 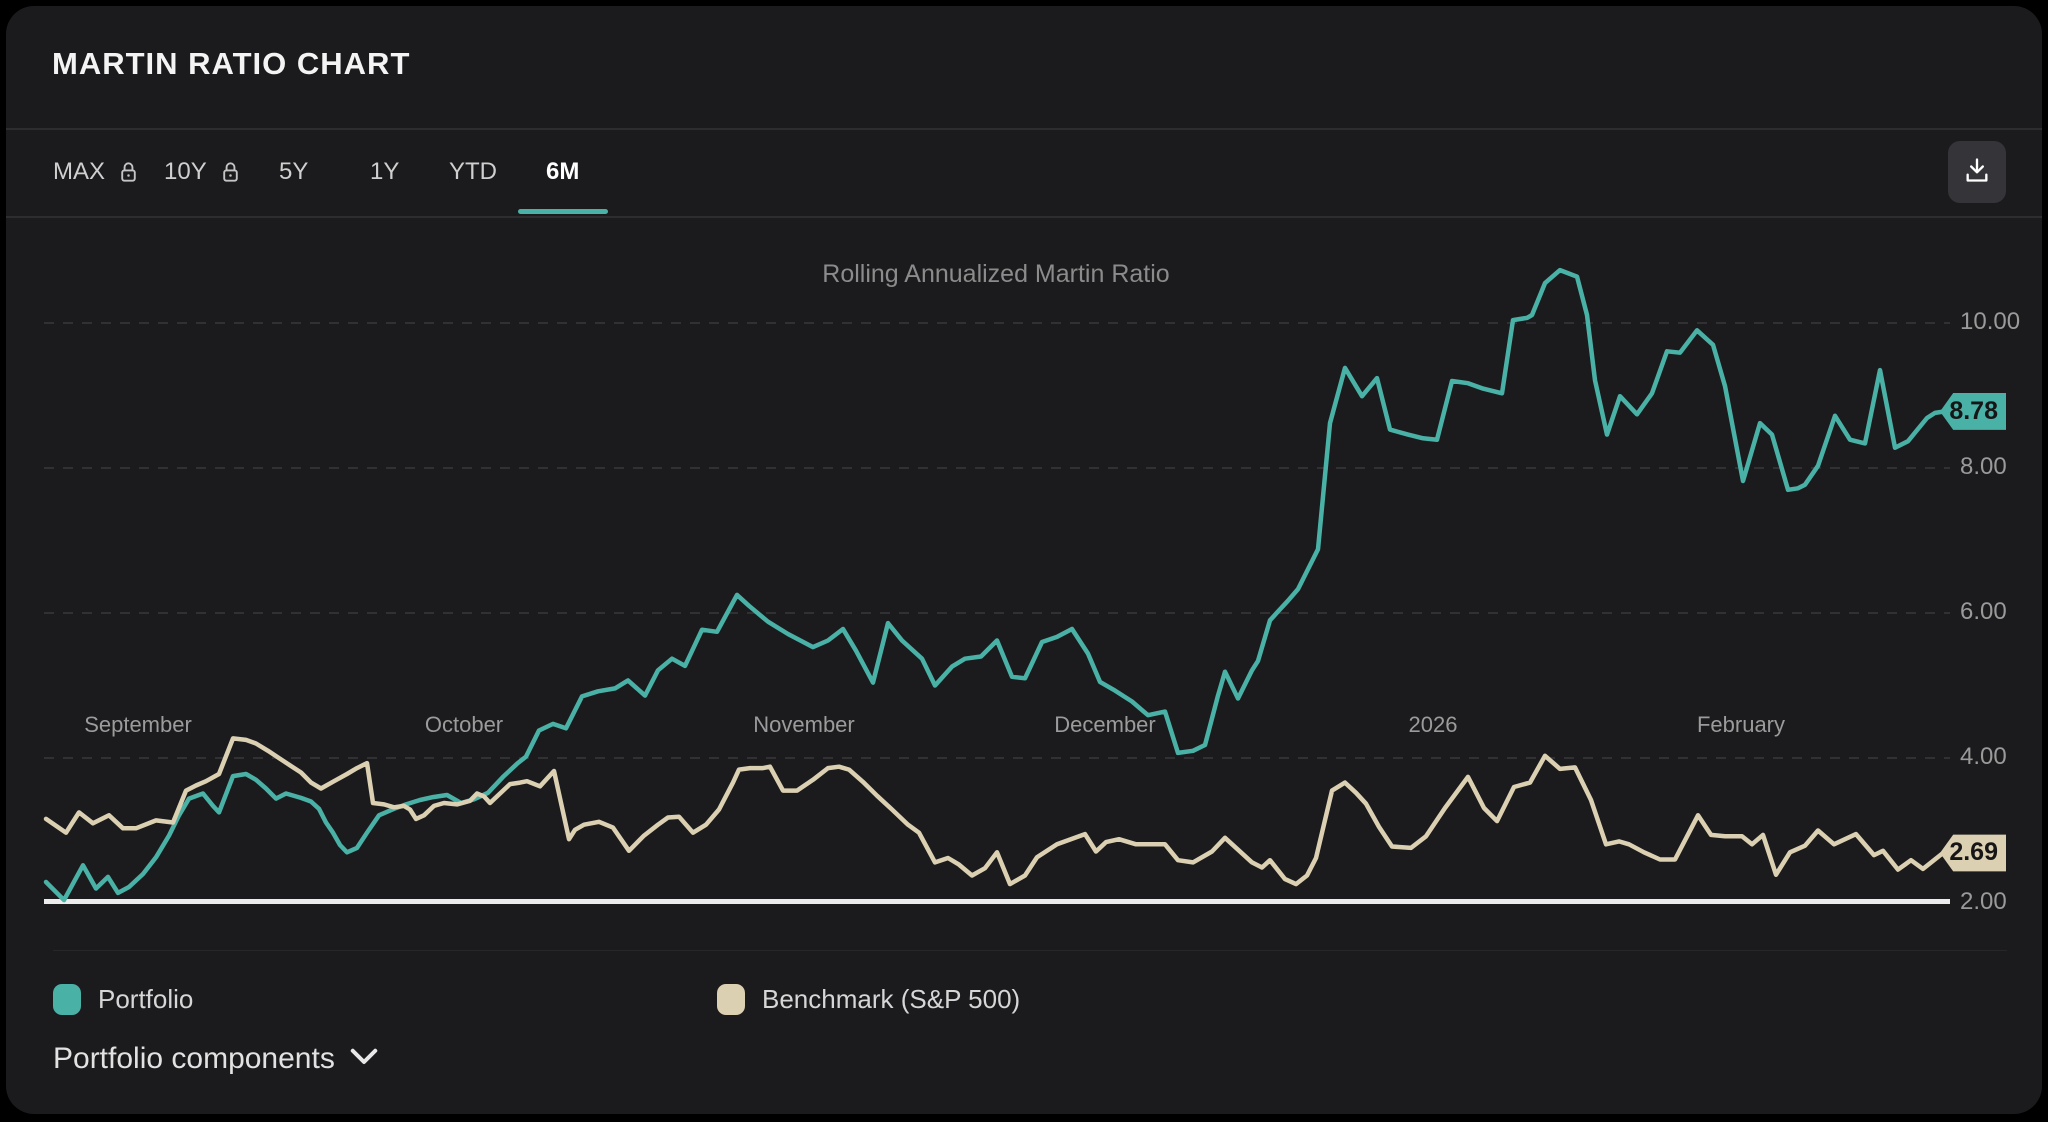 What do you see at coordinates (1433, 724) in the screenshot?
I see `x-tick-label: 2026` at bounding box center [1433, 724].